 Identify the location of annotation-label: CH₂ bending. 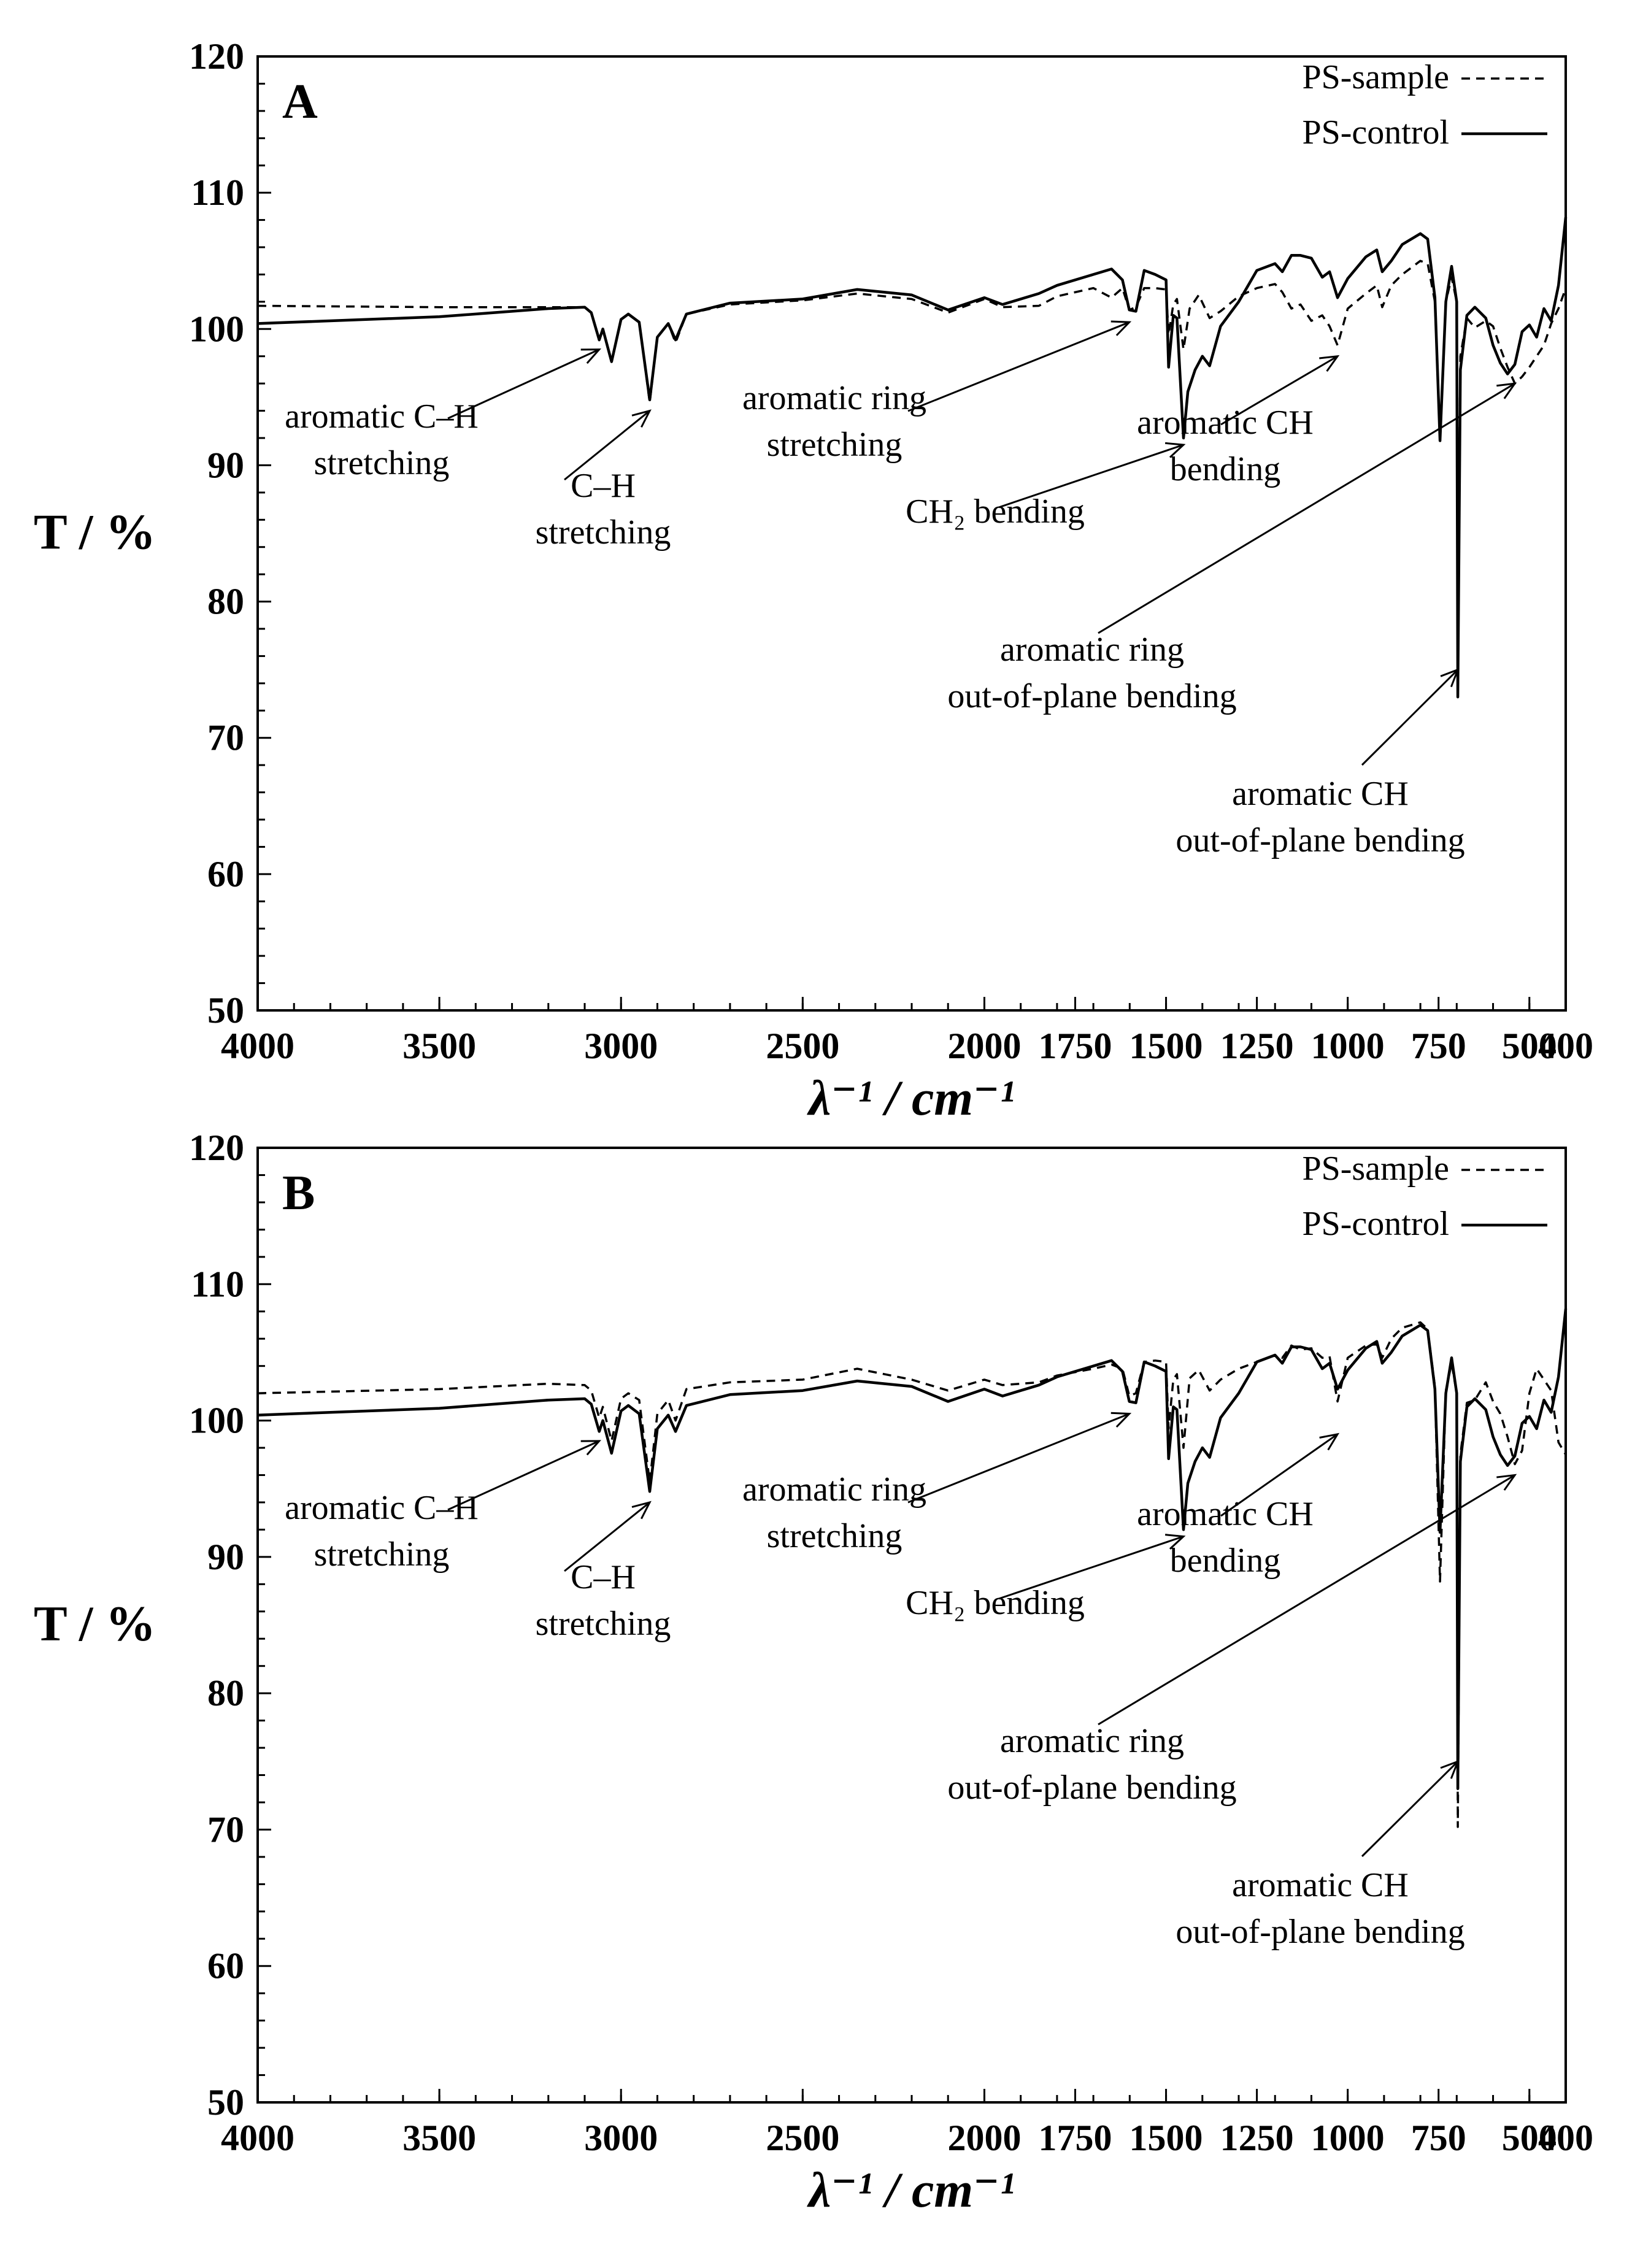
(995, 1603).